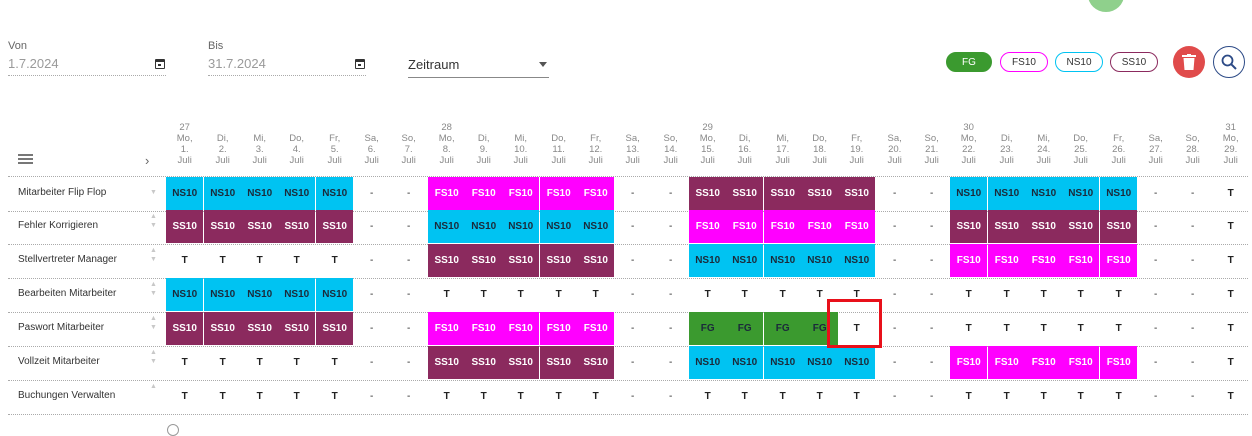  Describe the element at coordinates (33, 63) in the screenshot. I see `from-date-value: 1.7.2024` at that location.